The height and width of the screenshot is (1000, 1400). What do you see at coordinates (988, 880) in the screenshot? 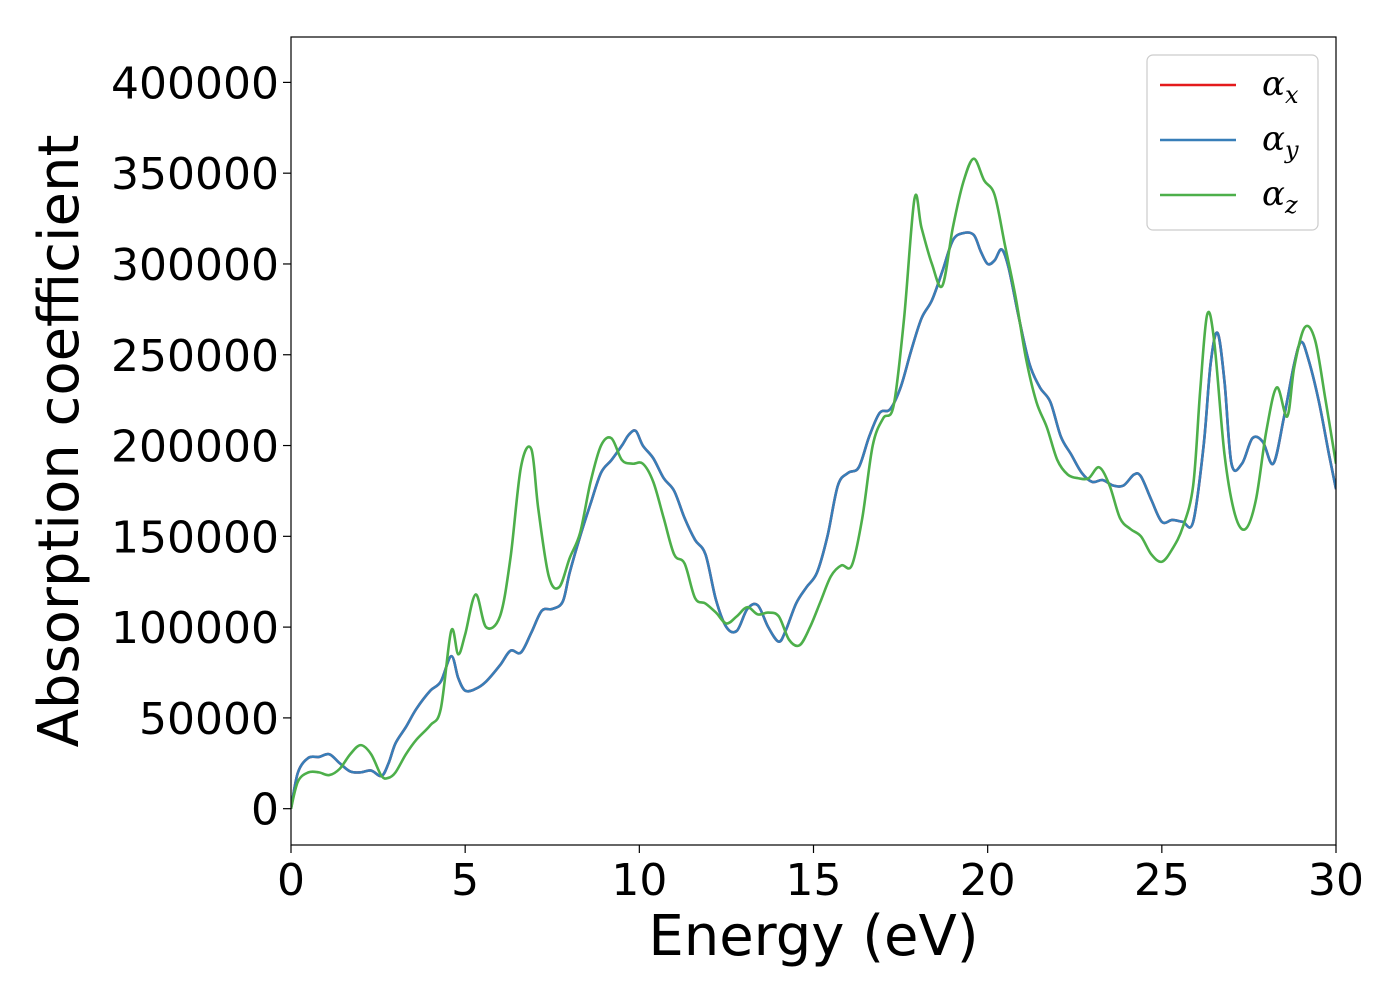
I see `x-tick-label: 20` at bounding box center [988, 880].